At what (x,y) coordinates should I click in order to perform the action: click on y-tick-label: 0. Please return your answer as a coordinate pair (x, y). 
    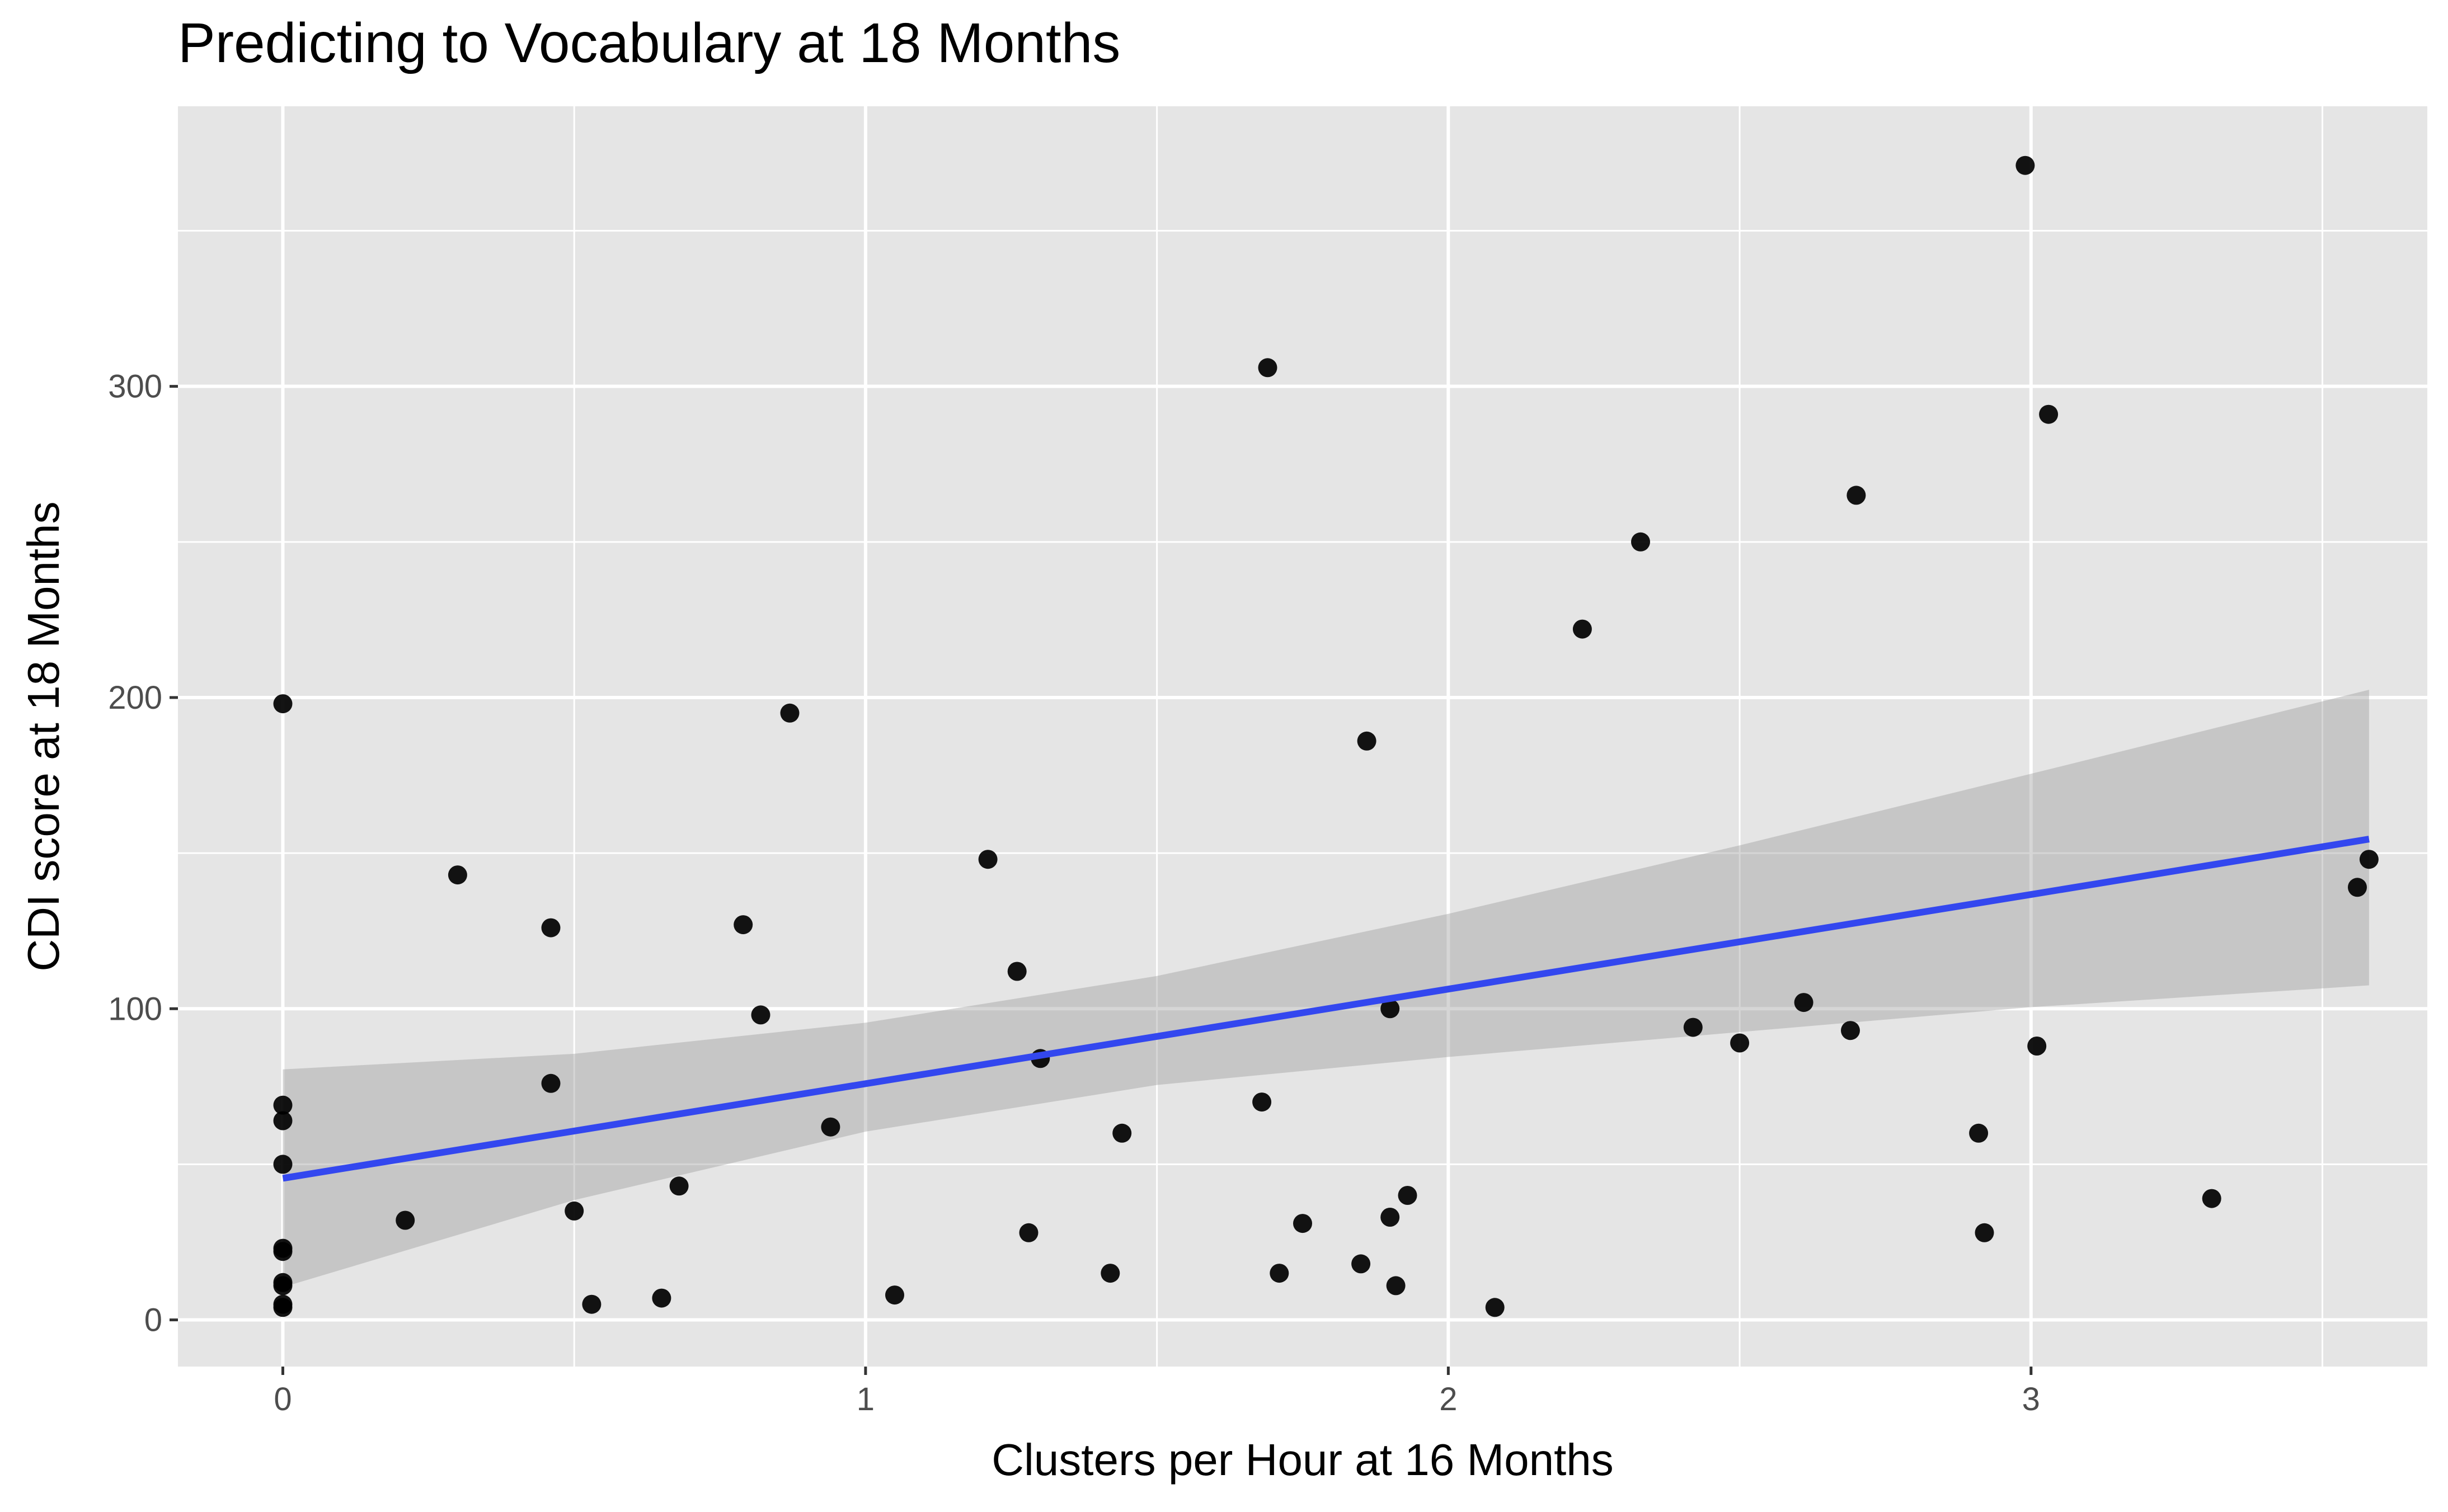
    Looking at the image, I should click on (153, 1320).